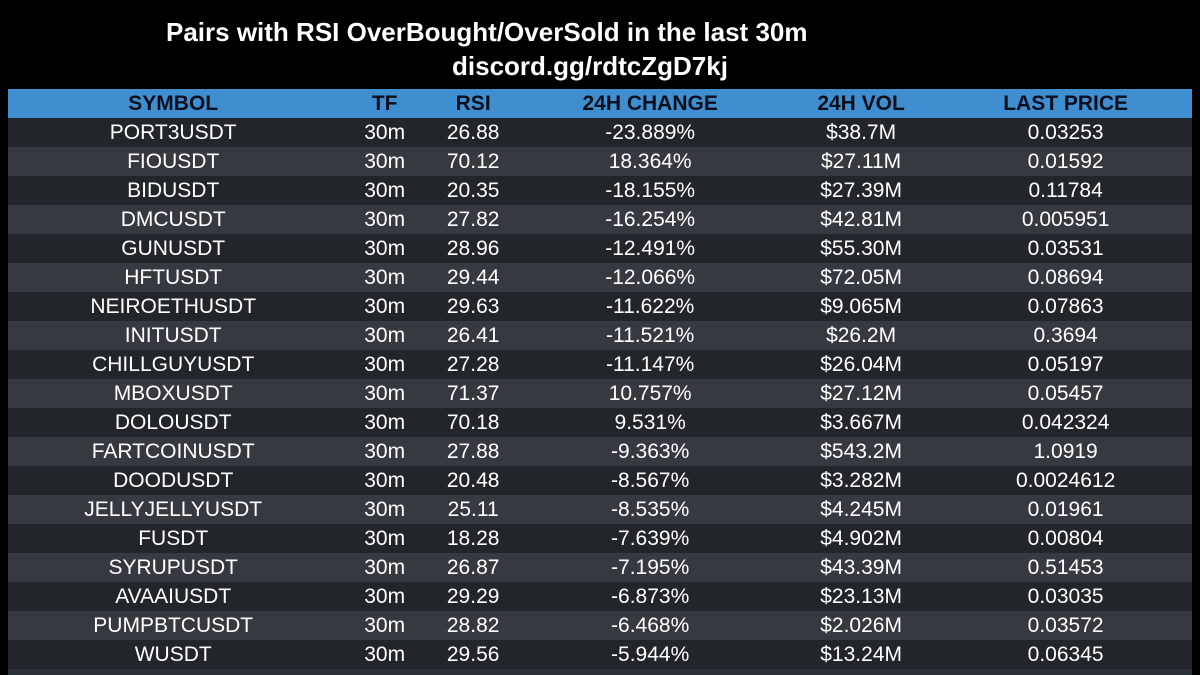 This screenshot has width=1200, height=675. What do you see at coordinates (173, 103) in the screenshot?
I see `column-header-symbol: SYMBOL` at bounding box center [173, 103].